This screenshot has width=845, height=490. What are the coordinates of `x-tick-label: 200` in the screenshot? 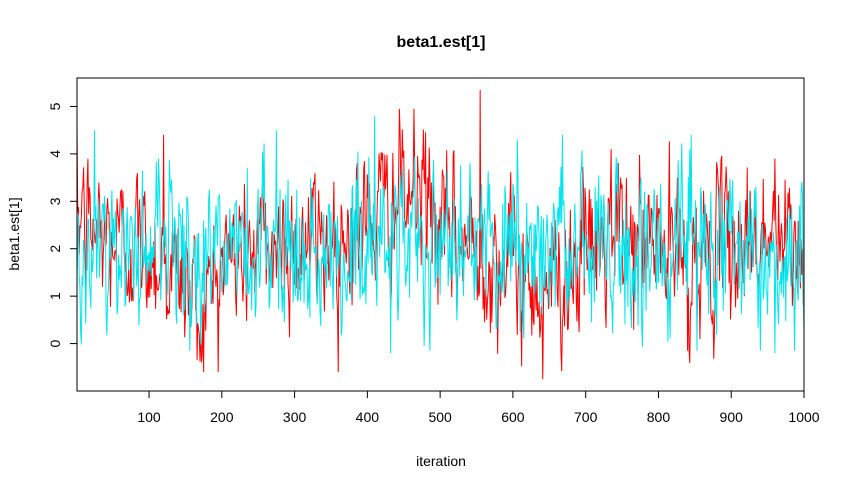 It's located at (222, 417).